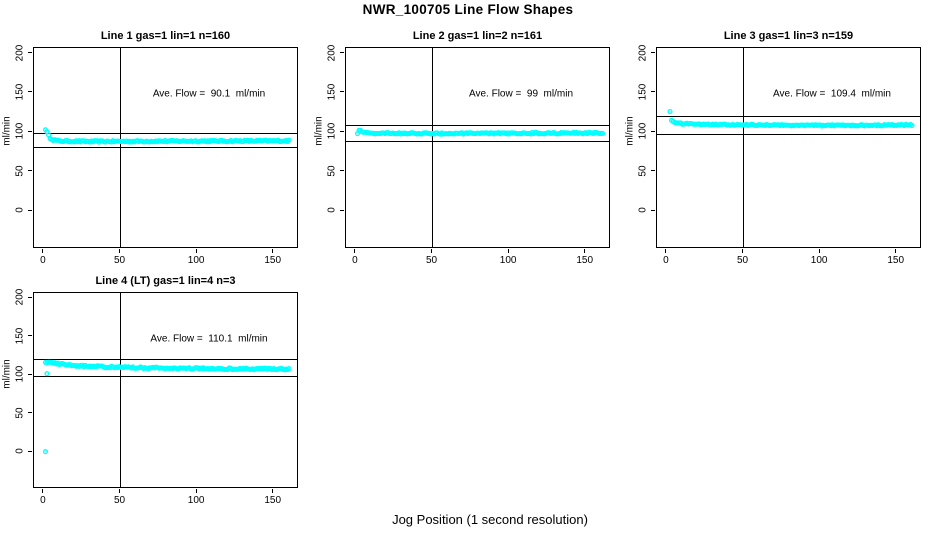 Image resolution: width=936 pixels, height=540 pixels. I want to click on panel-title: Line 1 gas=1 lin=1 n=160, so click(165, 36).